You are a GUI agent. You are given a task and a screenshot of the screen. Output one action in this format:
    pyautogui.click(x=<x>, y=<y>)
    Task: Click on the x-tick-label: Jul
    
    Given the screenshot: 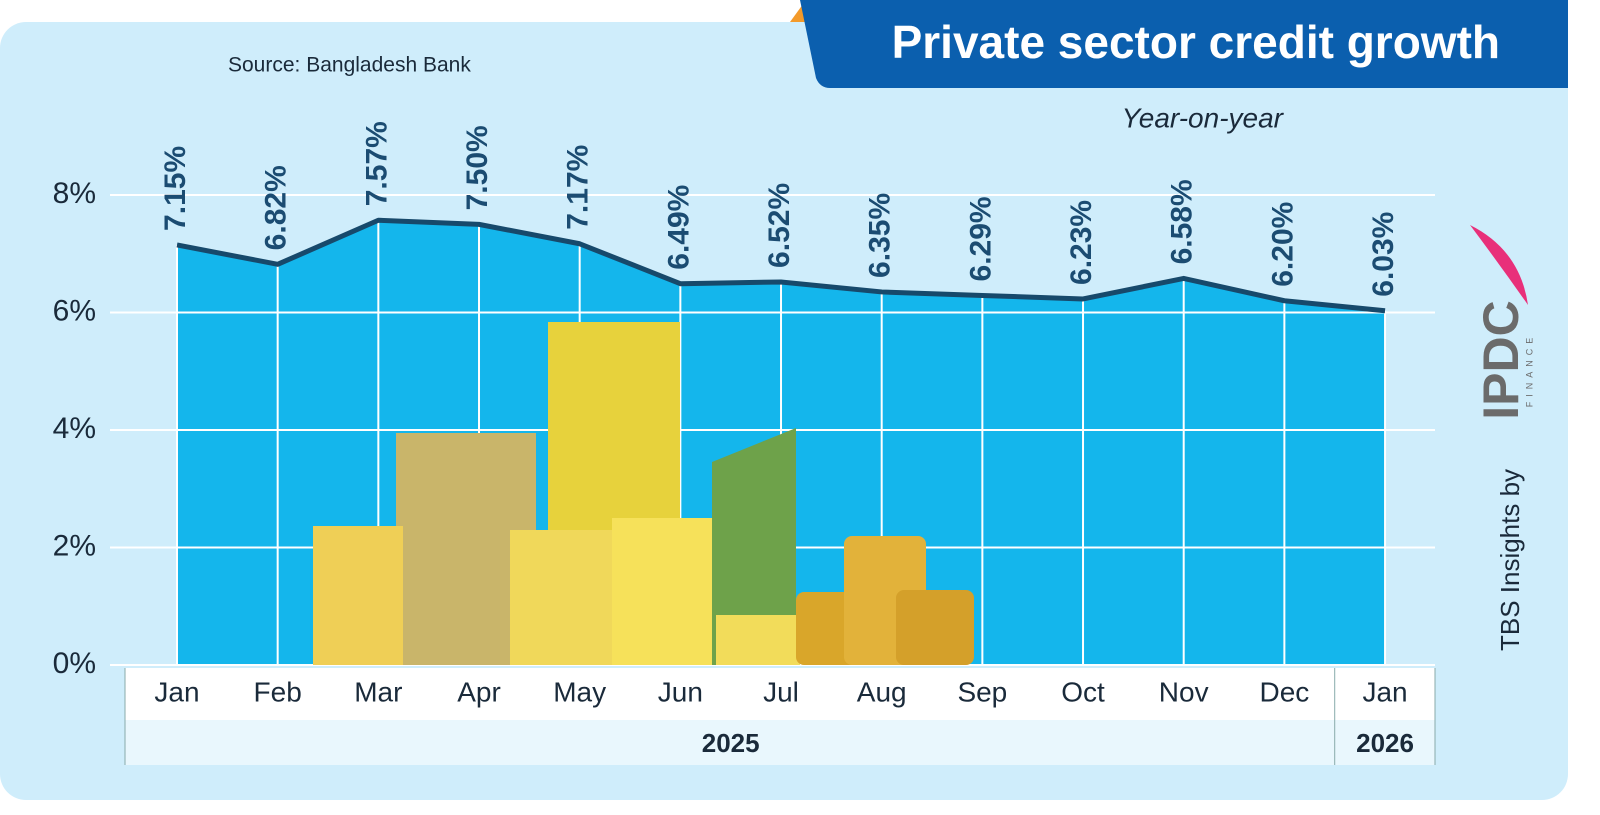 What is the action you would take?
    pyautogui.click(x=781, y=691)
    